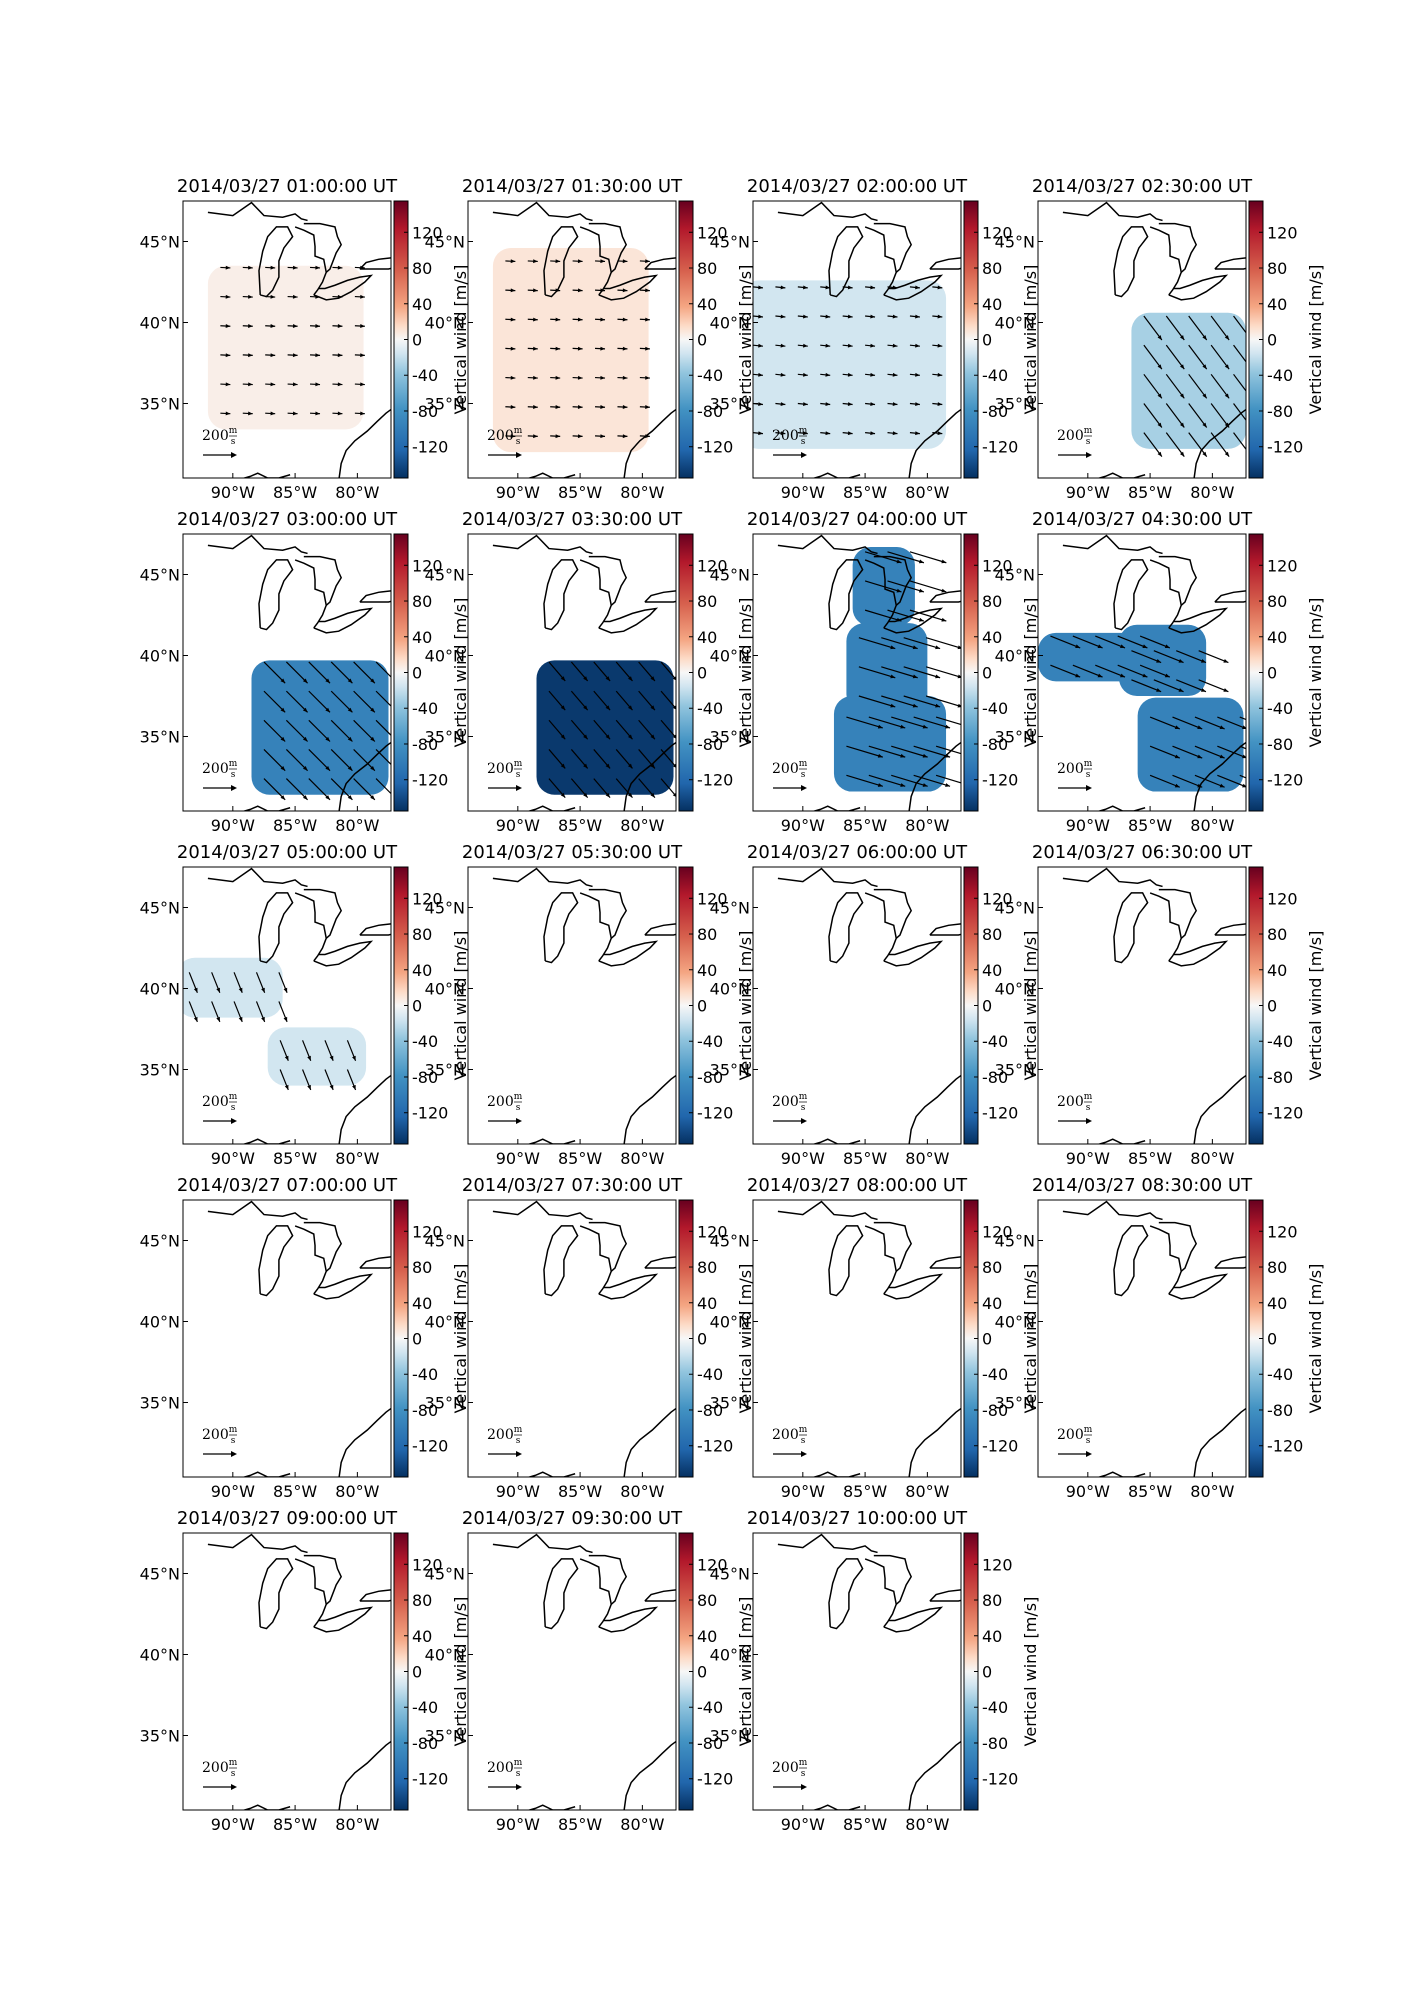 The width and height of the screenshot is (1410, 2014). What do you see at coordinates (857, 519) in the screenshot?
I see `panel-title: 2014/03/27 04:00:00 UT` at bounding box center [857, 519].